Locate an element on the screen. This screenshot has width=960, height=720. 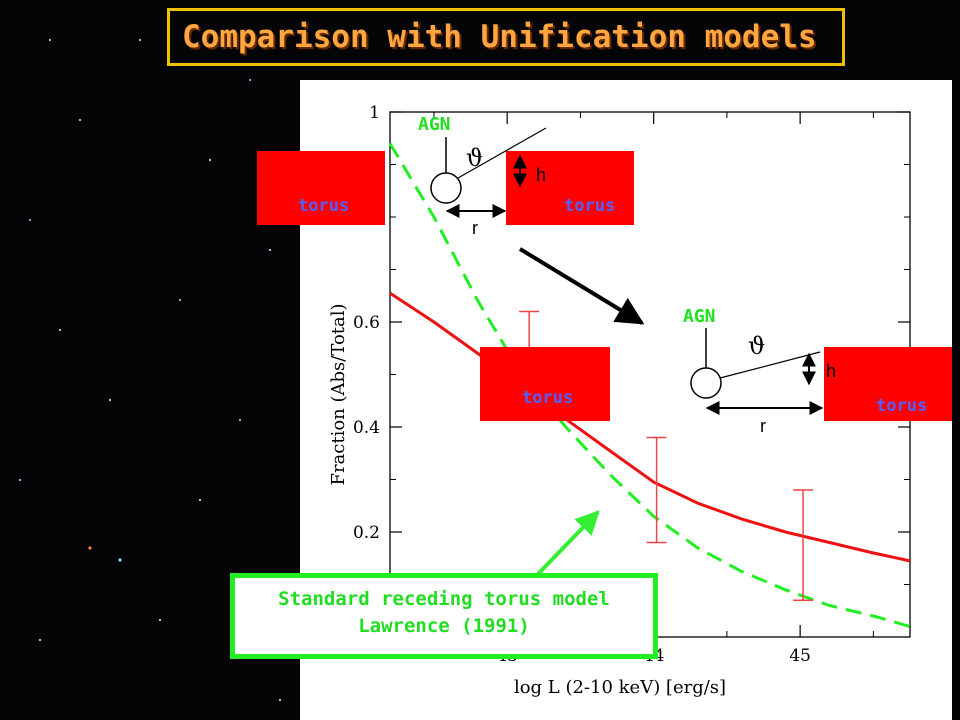
torus-block-right-lower is located at coordinates (888, 384).